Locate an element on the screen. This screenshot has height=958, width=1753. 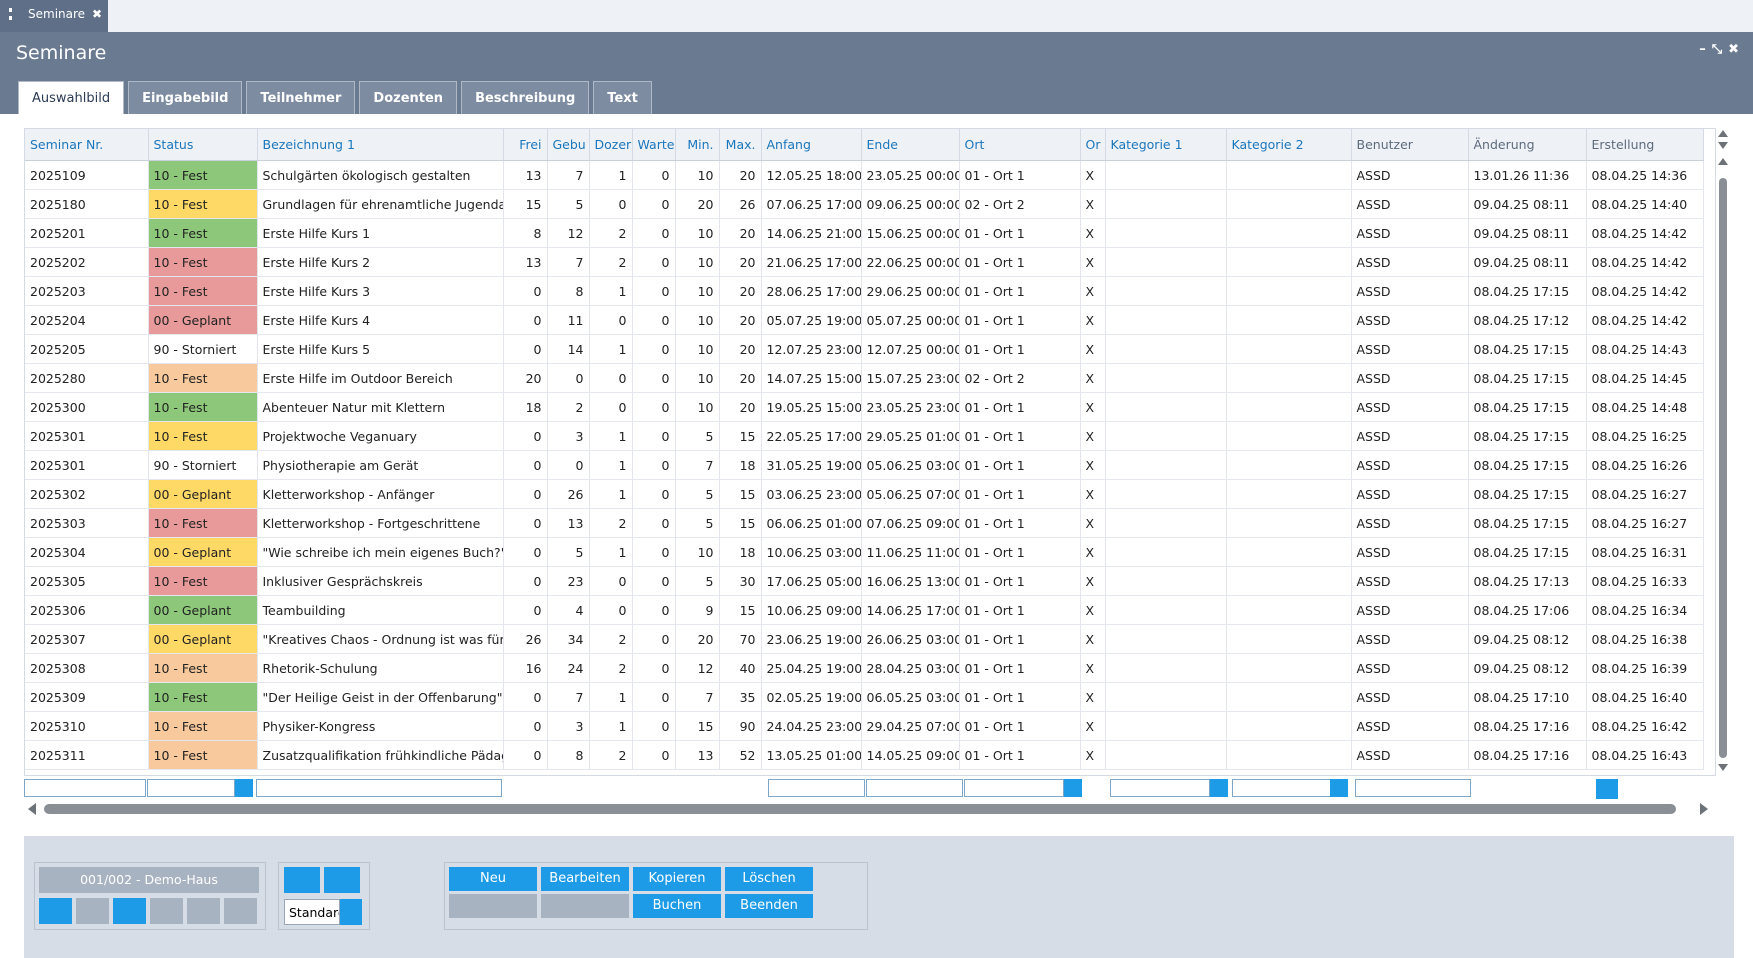
table-cell: 90 is located at coordinates (740, 726).